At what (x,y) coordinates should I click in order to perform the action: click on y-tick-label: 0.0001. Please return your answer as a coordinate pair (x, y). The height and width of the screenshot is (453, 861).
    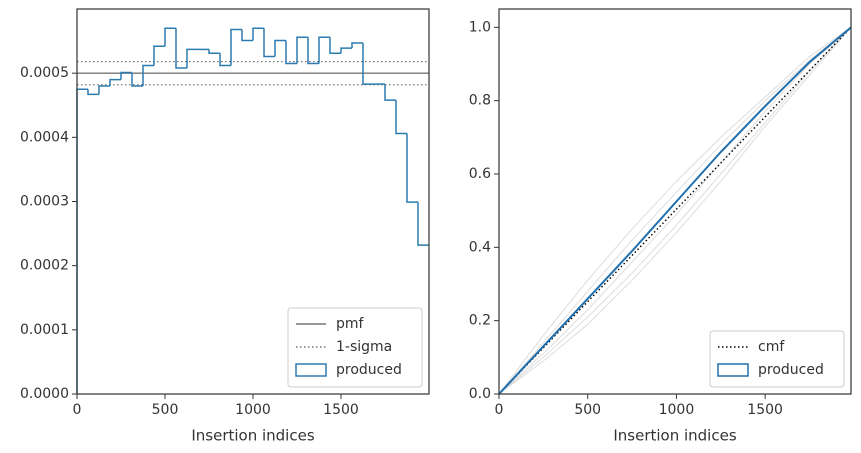
    Looking at the image, I should click on (44, 330).